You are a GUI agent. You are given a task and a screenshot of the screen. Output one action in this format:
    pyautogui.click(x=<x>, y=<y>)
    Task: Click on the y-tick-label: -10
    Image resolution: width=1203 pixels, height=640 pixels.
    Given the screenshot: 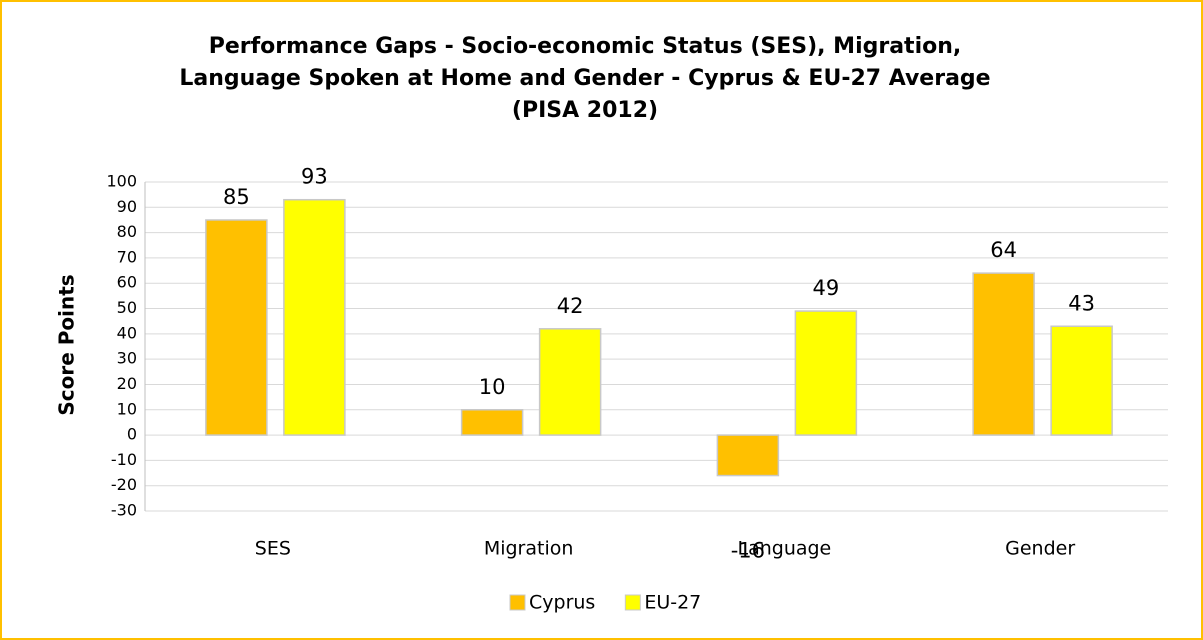 What is the action you would take?
    pyautogui.click(x=124, y=459)
    